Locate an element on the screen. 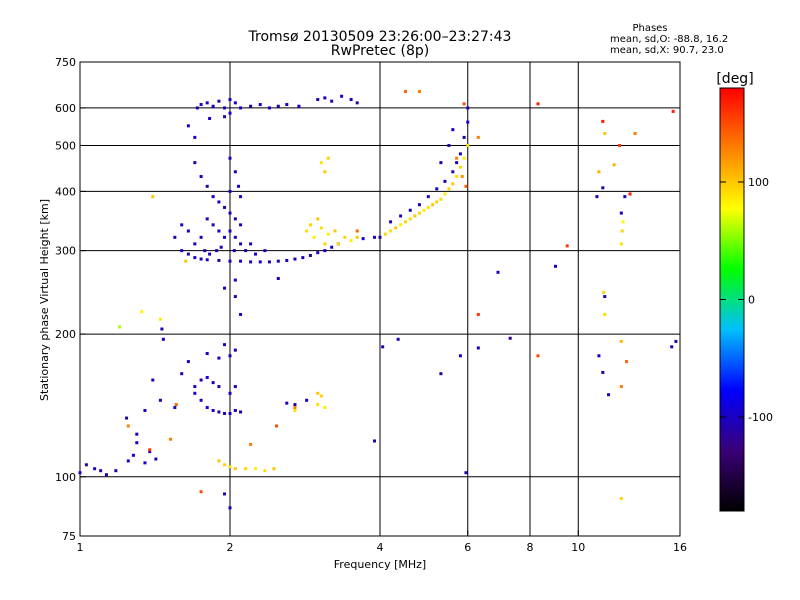  y-tick-label: 200 is located at coordinates (65, 334).